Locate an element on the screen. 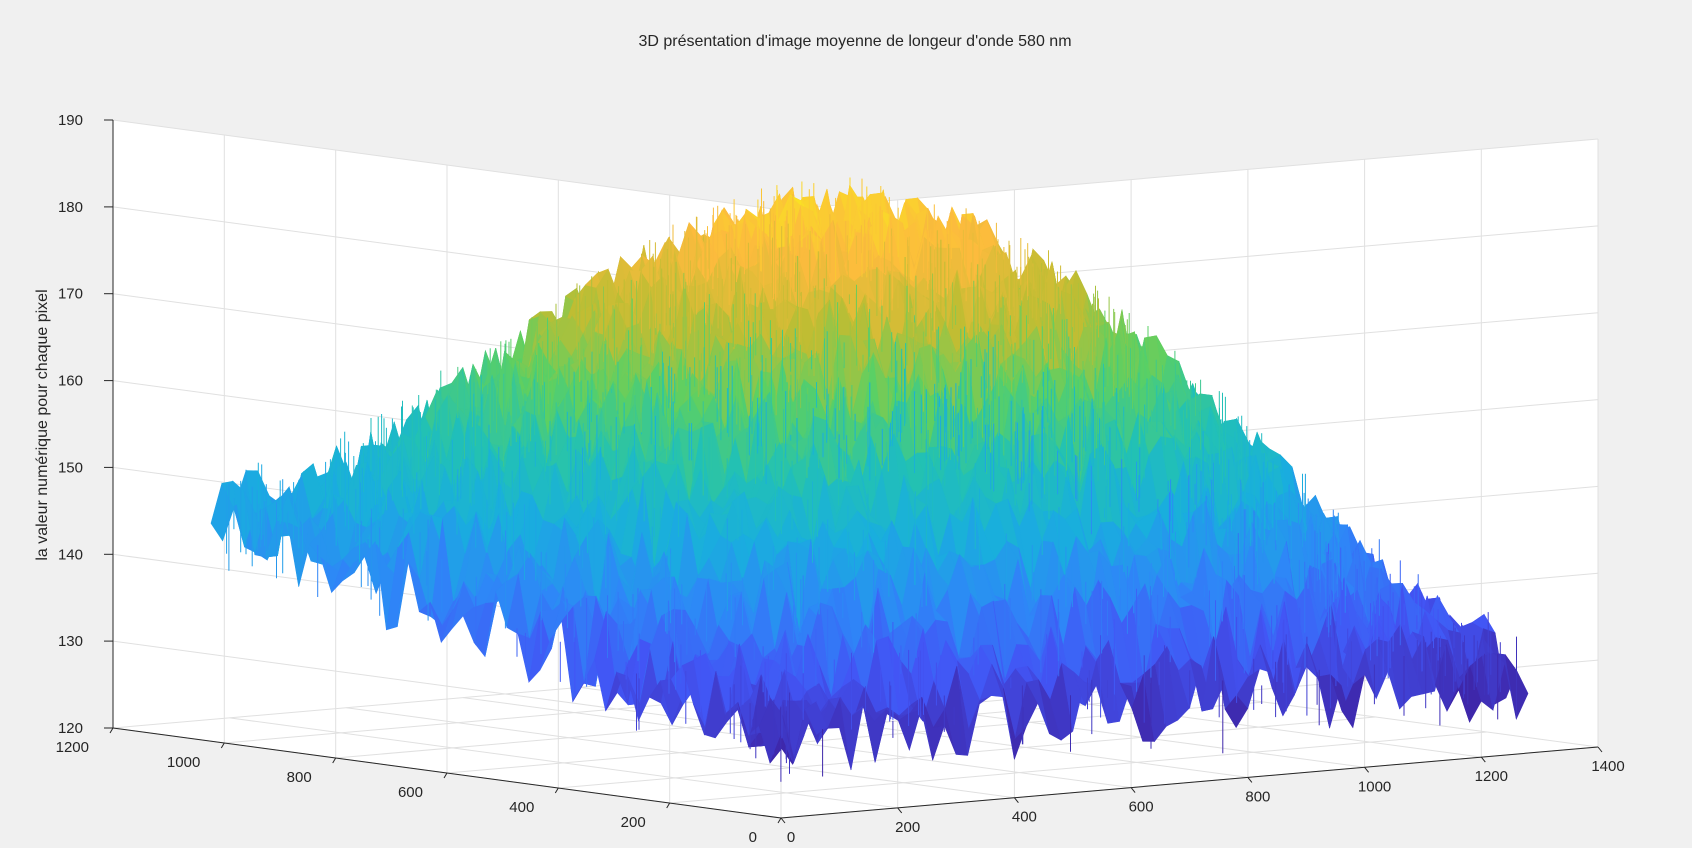  z-axis-label: la valeur numérique pour chaque pixel is located at coordinates (42, 424).